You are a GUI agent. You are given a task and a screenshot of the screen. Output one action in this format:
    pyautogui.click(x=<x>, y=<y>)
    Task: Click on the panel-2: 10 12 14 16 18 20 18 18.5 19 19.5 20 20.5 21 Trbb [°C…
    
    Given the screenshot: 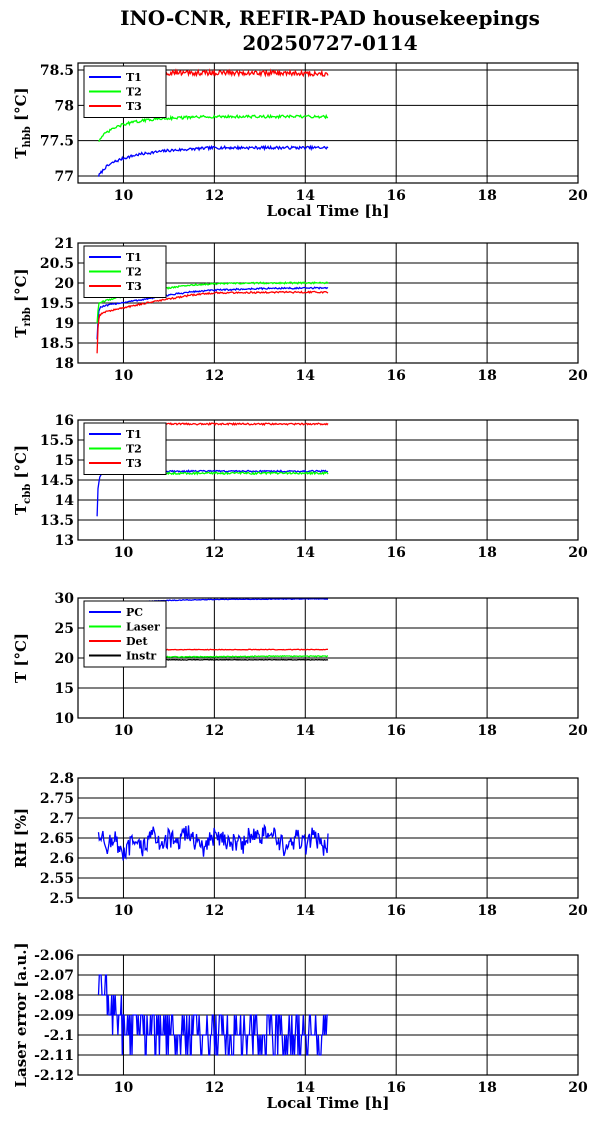 What is the action you would take?
    pyautogui.click(x=300, y=310)
    